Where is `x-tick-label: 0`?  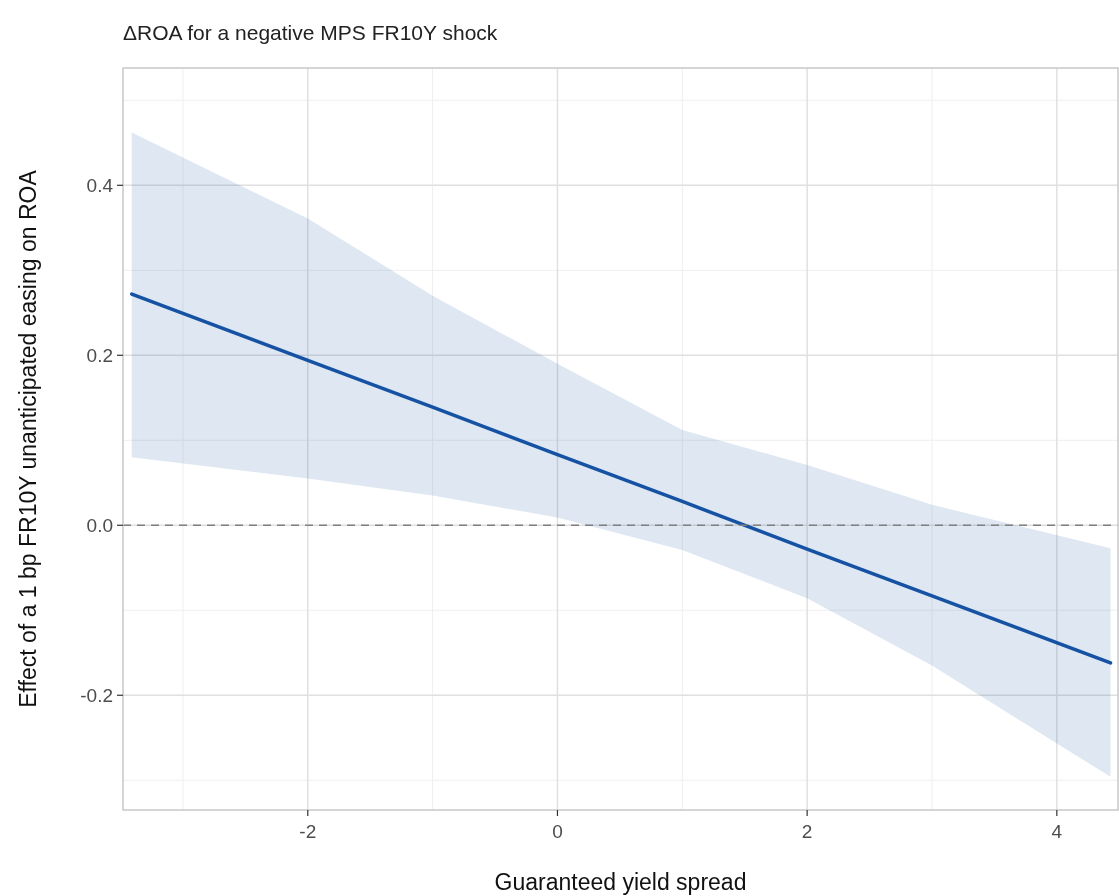 x-tick-label: 0 is located at coordinates (557, 831).